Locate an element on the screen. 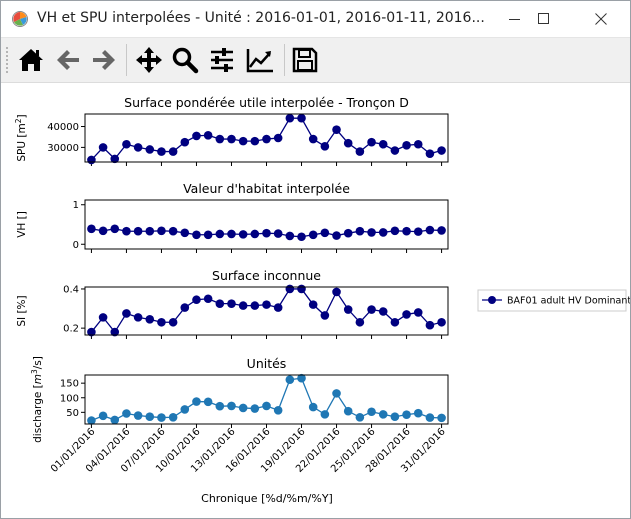  close-button is located at coordinates (601, 19).